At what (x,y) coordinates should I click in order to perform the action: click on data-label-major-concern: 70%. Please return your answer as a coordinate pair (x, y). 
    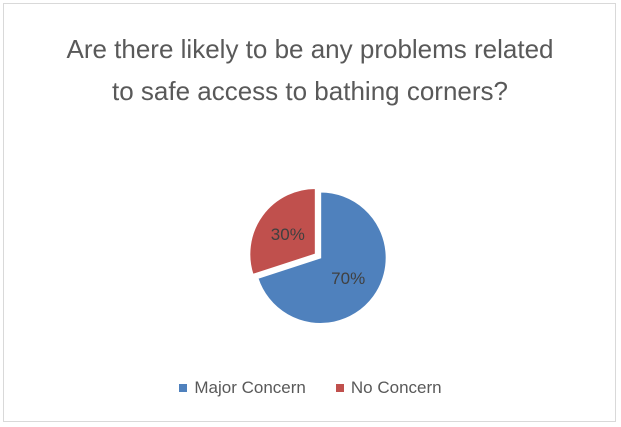
    Looking at the image, I should click on (348, 278).